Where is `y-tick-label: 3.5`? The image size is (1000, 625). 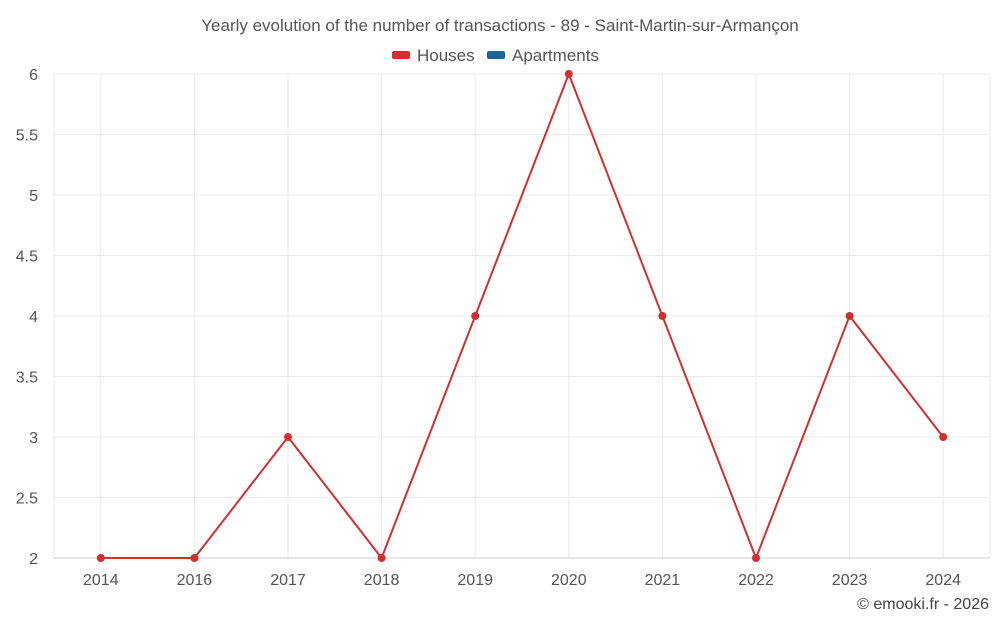
y-tick-label: 3.5 is located at coordinates (27, 378).